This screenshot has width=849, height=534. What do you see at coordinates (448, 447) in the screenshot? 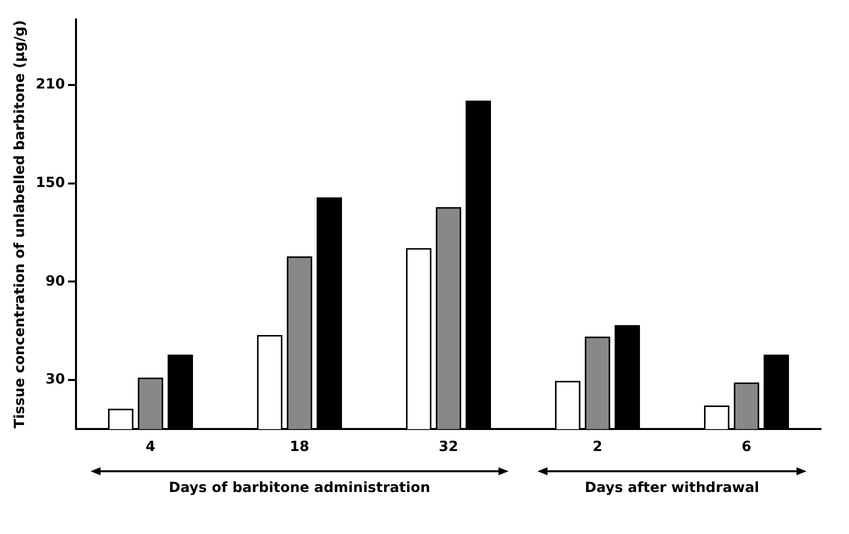
I see `x-tick-label: 32` at bounding box center [448, 447].